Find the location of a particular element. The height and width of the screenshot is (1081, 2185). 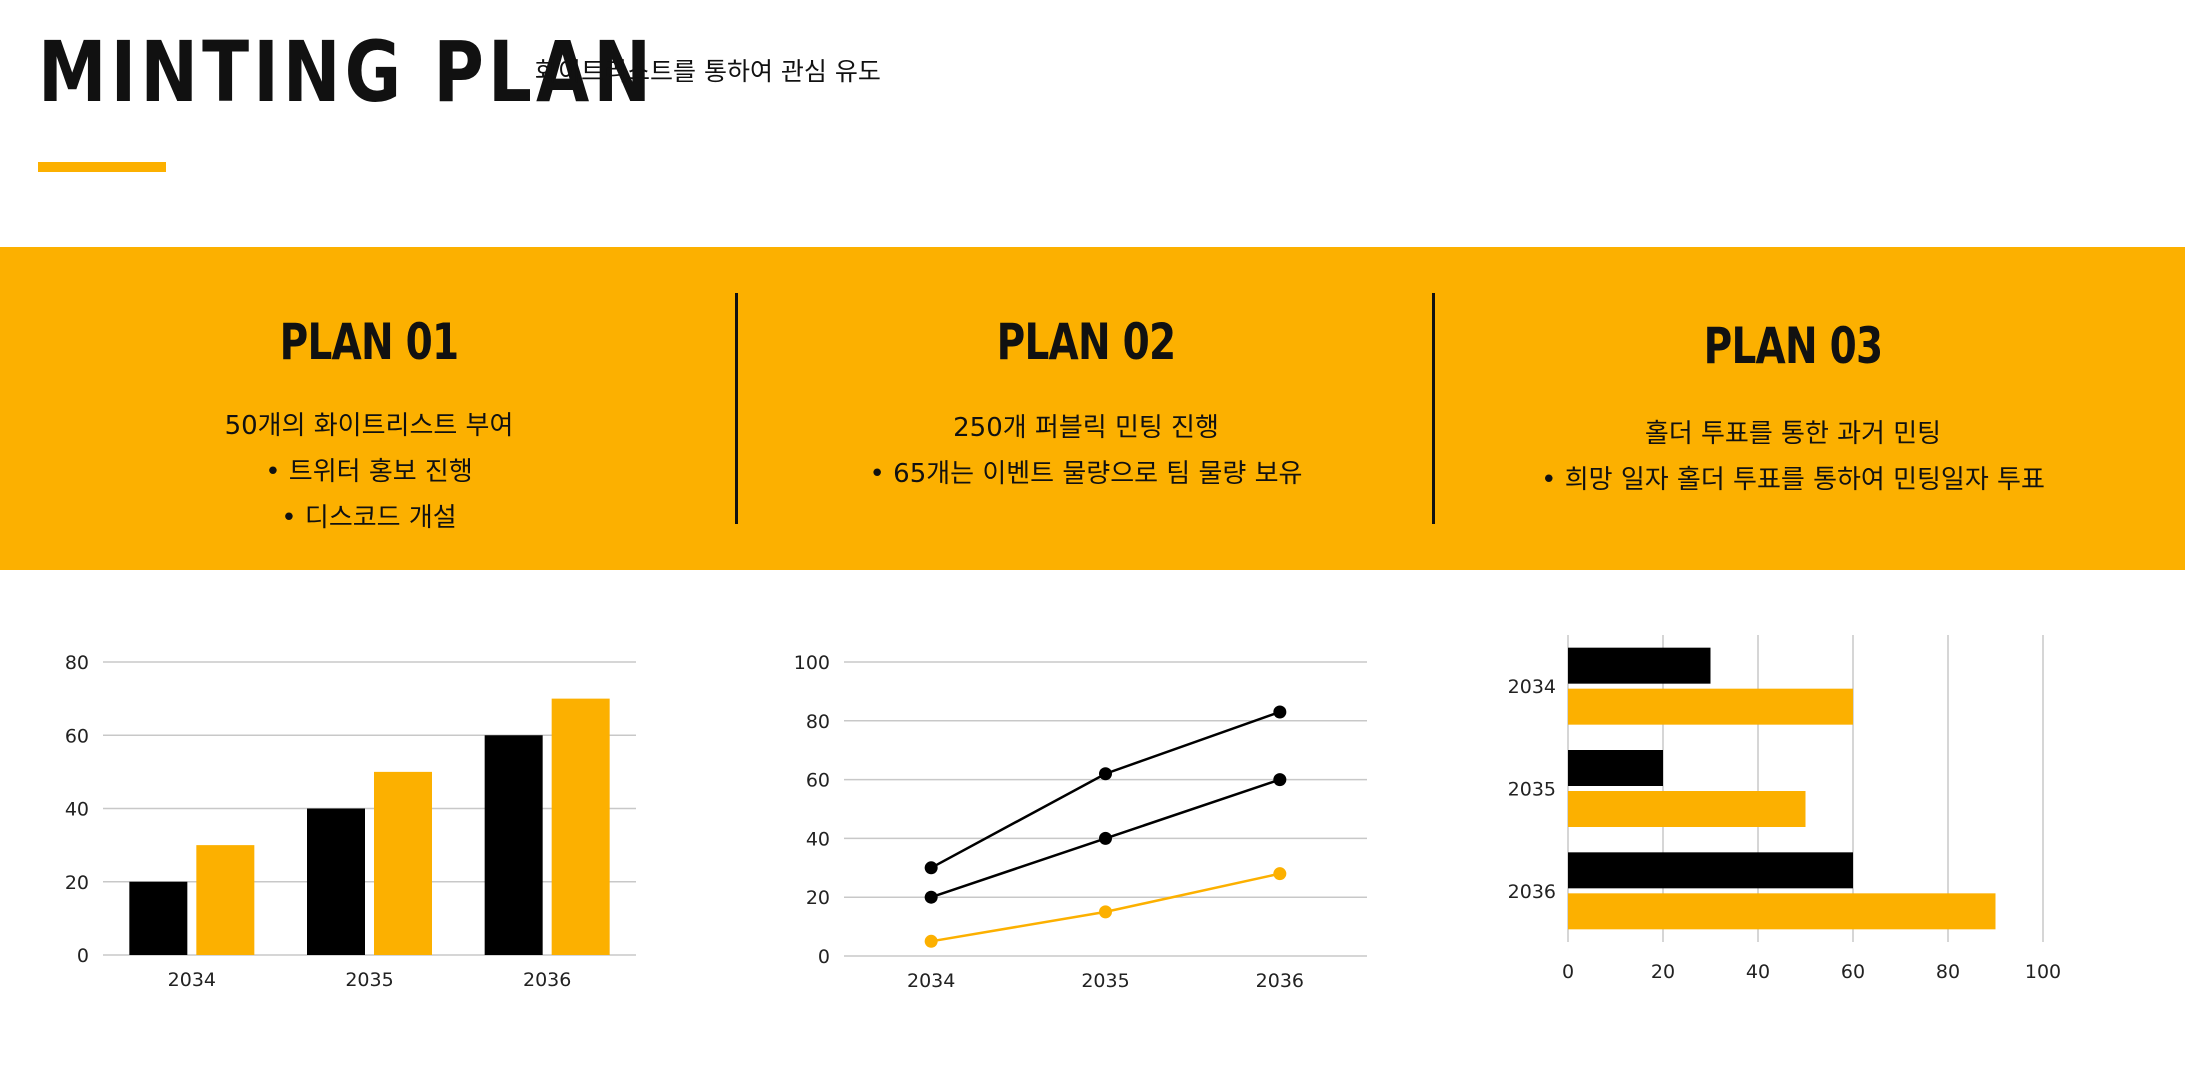

x-tick-label: 40 is located at coordinates (1758, 972).